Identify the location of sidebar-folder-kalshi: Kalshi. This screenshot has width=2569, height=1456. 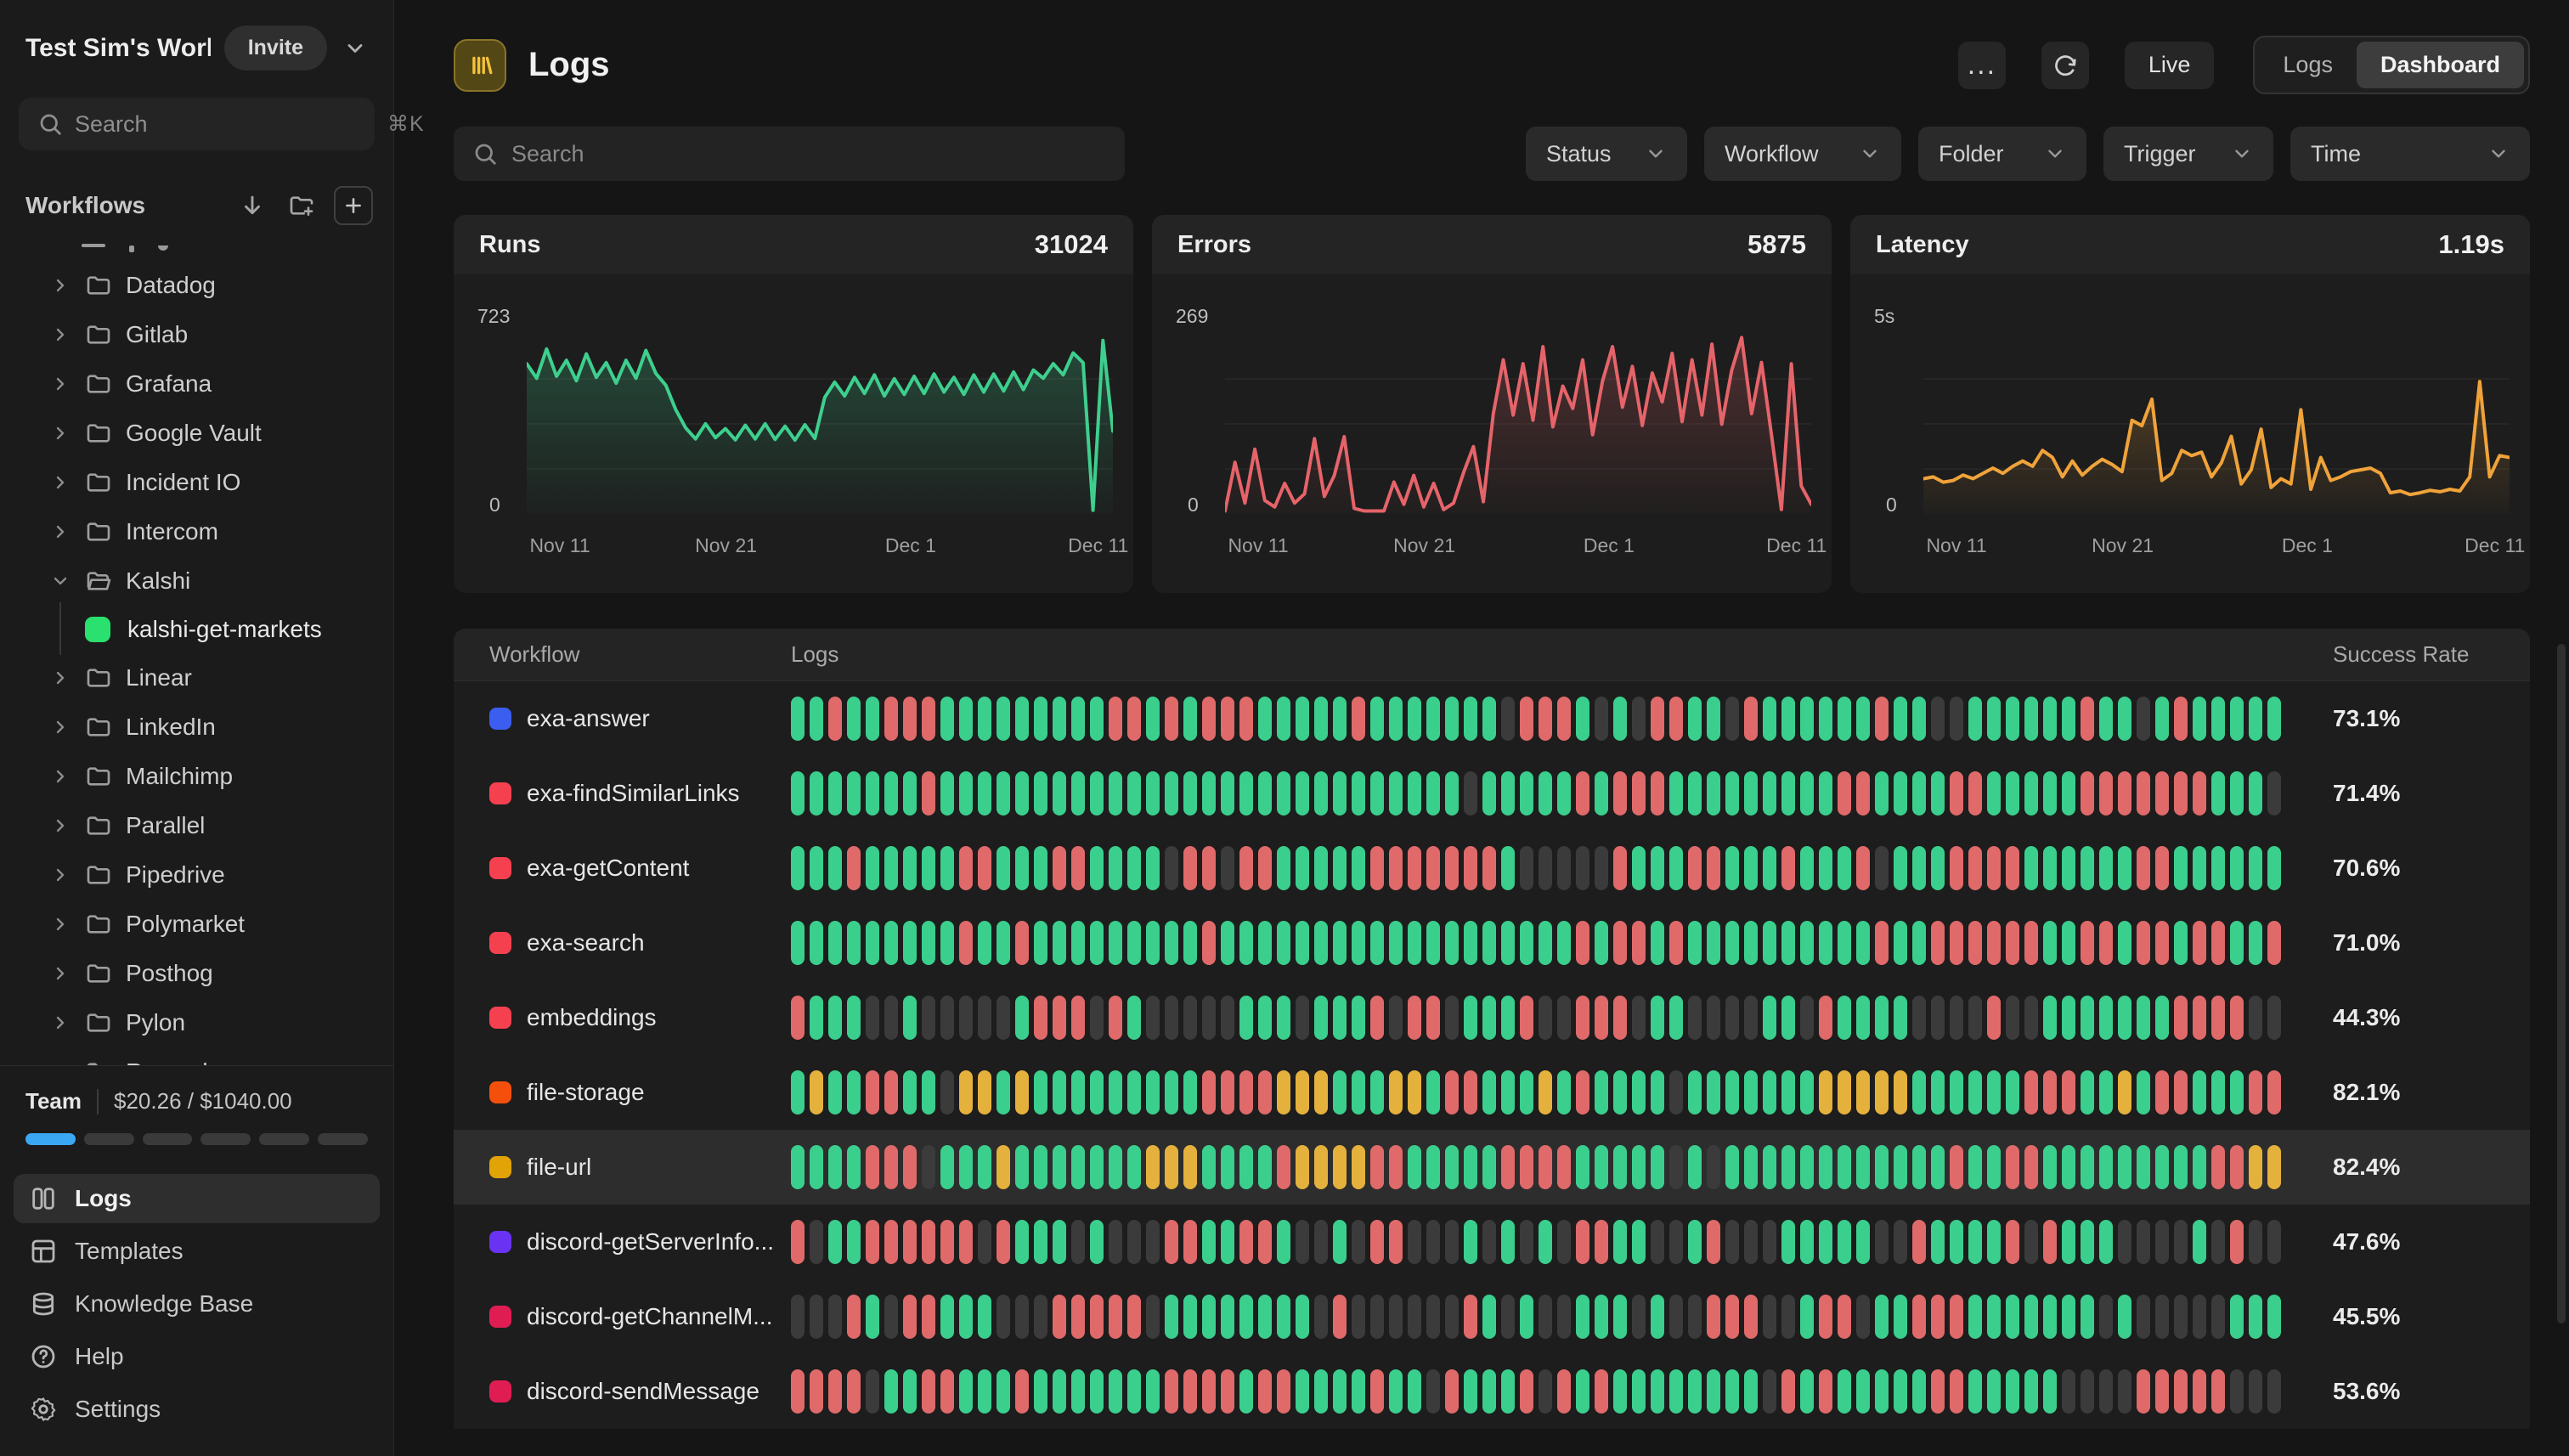
(197, 581).